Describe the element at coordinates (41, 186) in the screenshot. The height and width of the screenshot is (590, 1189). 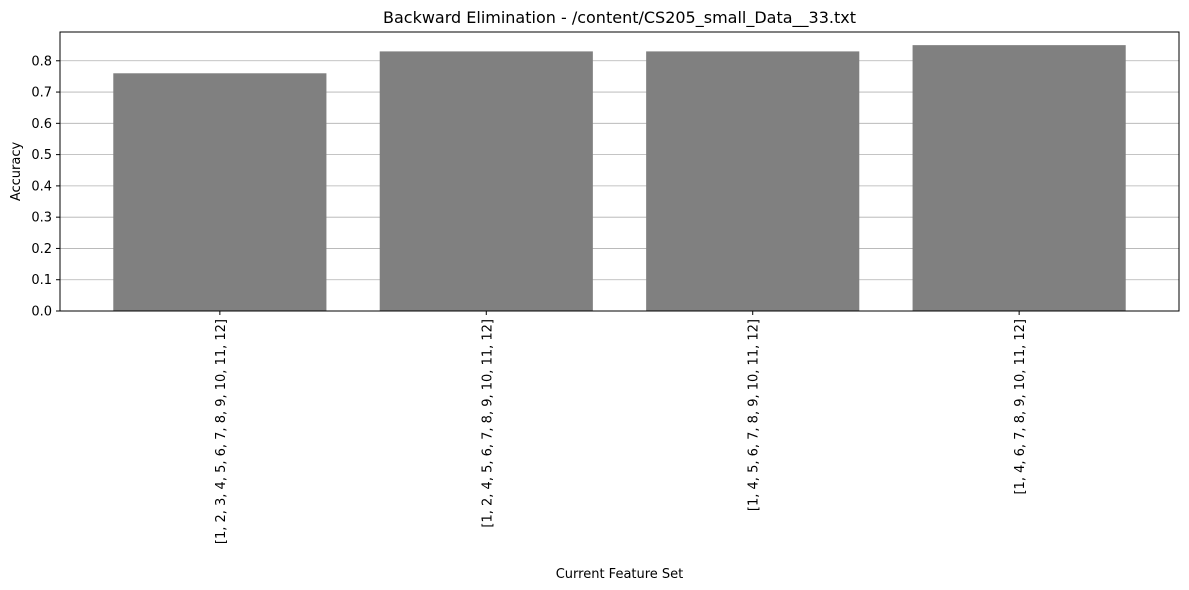
I see `y-tick-label: 0.4` at that location.